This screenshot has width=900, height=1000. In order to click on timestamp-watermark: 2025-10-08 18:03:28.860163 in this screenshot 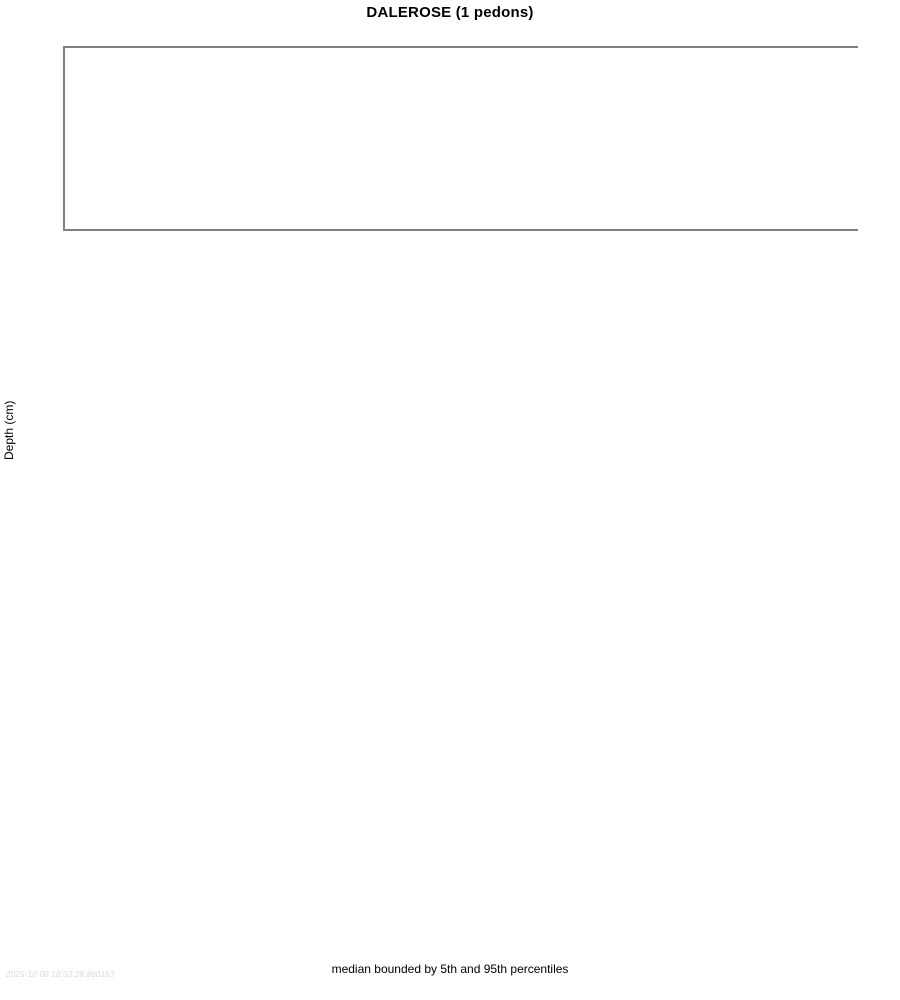, I will do `click(60, 974)`.